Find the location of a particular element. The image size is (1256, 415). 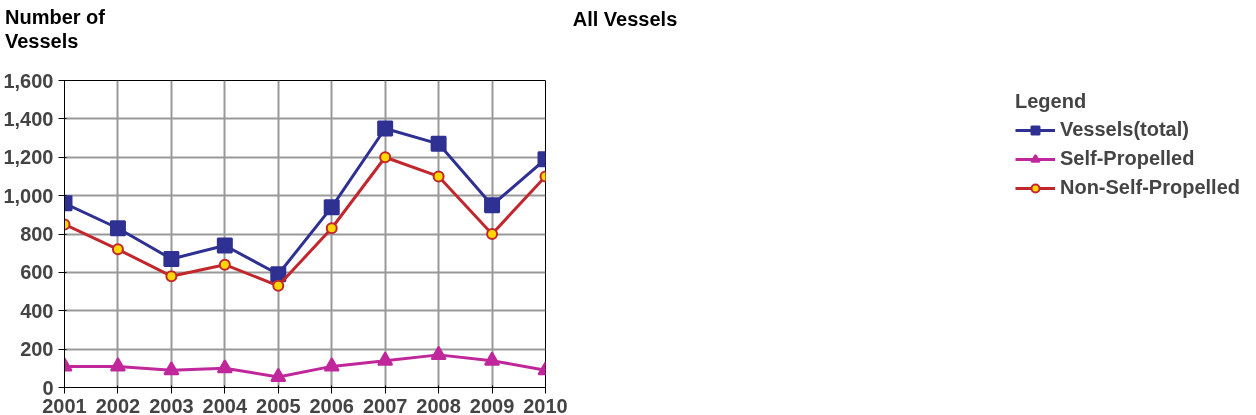

x-tick-label: 2009 is located at coordinates (492, 404).